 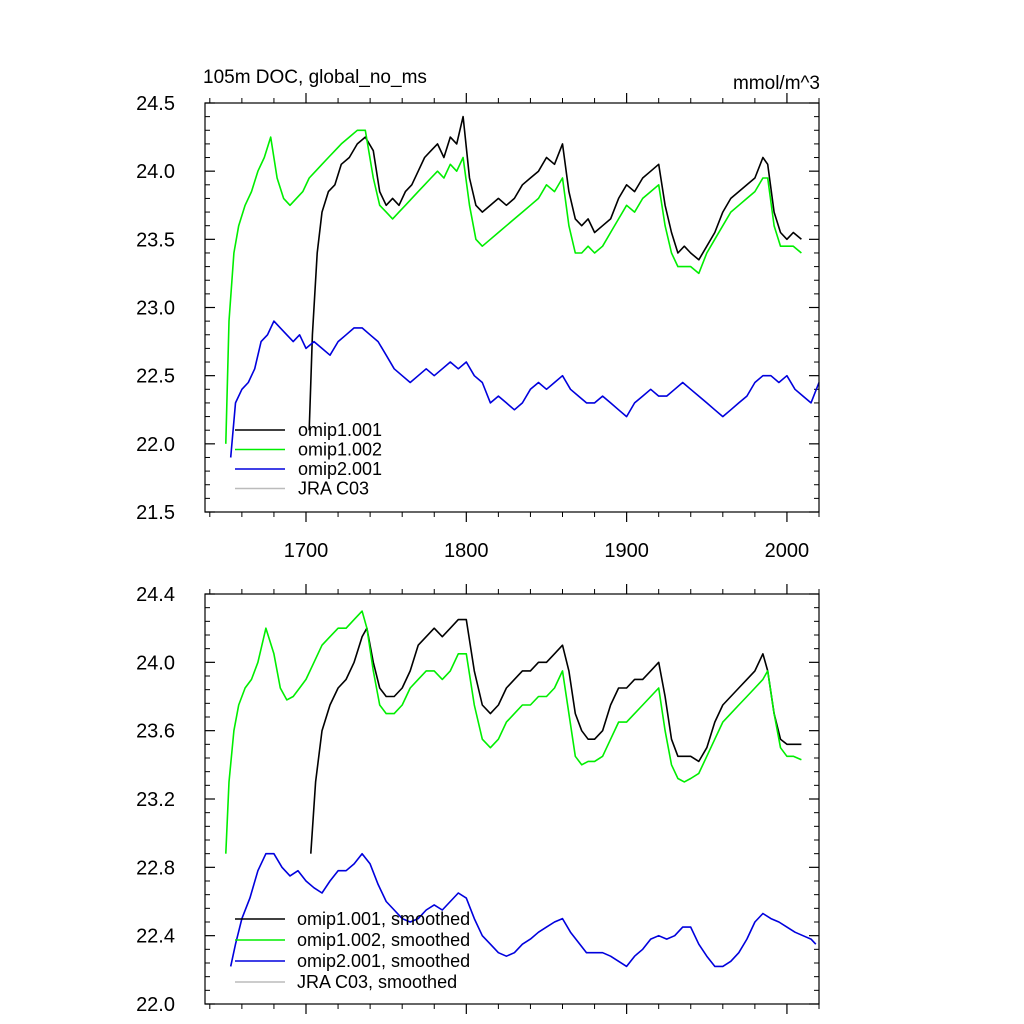 I want to click on legend-label: omip2.001, smoothed, so click(x=383, y=961).